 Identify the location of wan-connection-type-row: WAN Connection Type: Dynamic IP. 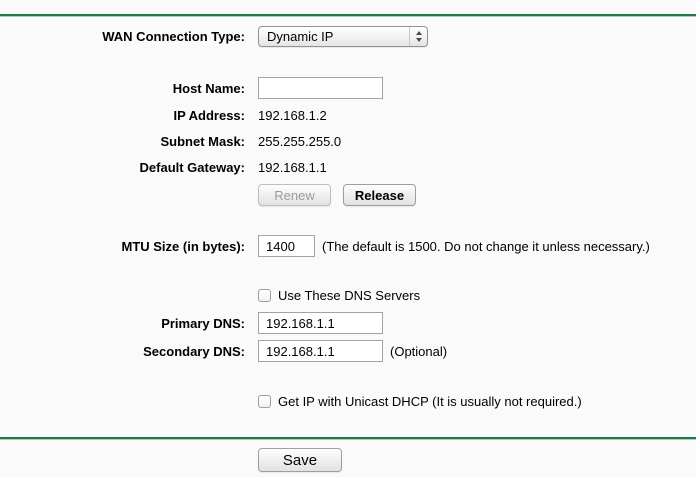
(214, 36).